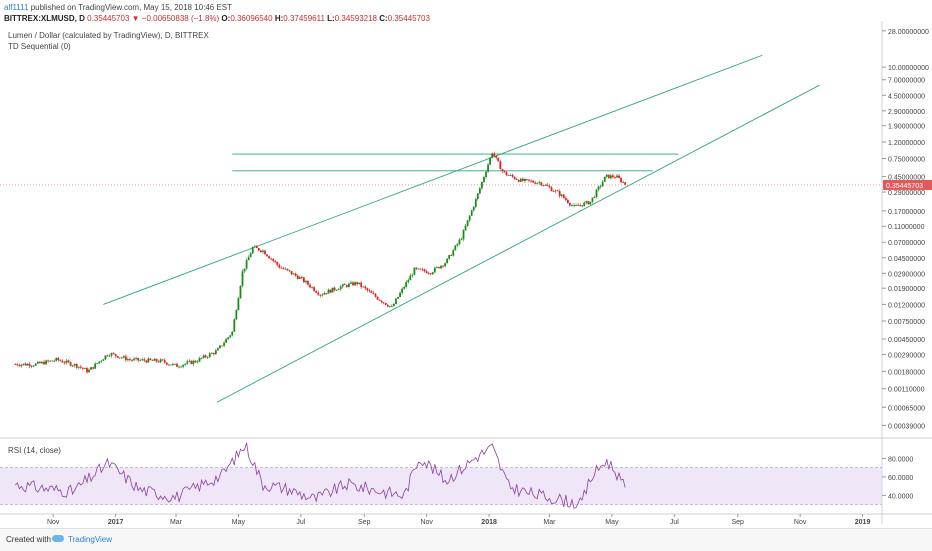 The width and height of the screenshot is (932, 551). Describe the element at coordinates (906, 259) in the screenshot. I see `price-tick-label: 0.04500000` at that location.